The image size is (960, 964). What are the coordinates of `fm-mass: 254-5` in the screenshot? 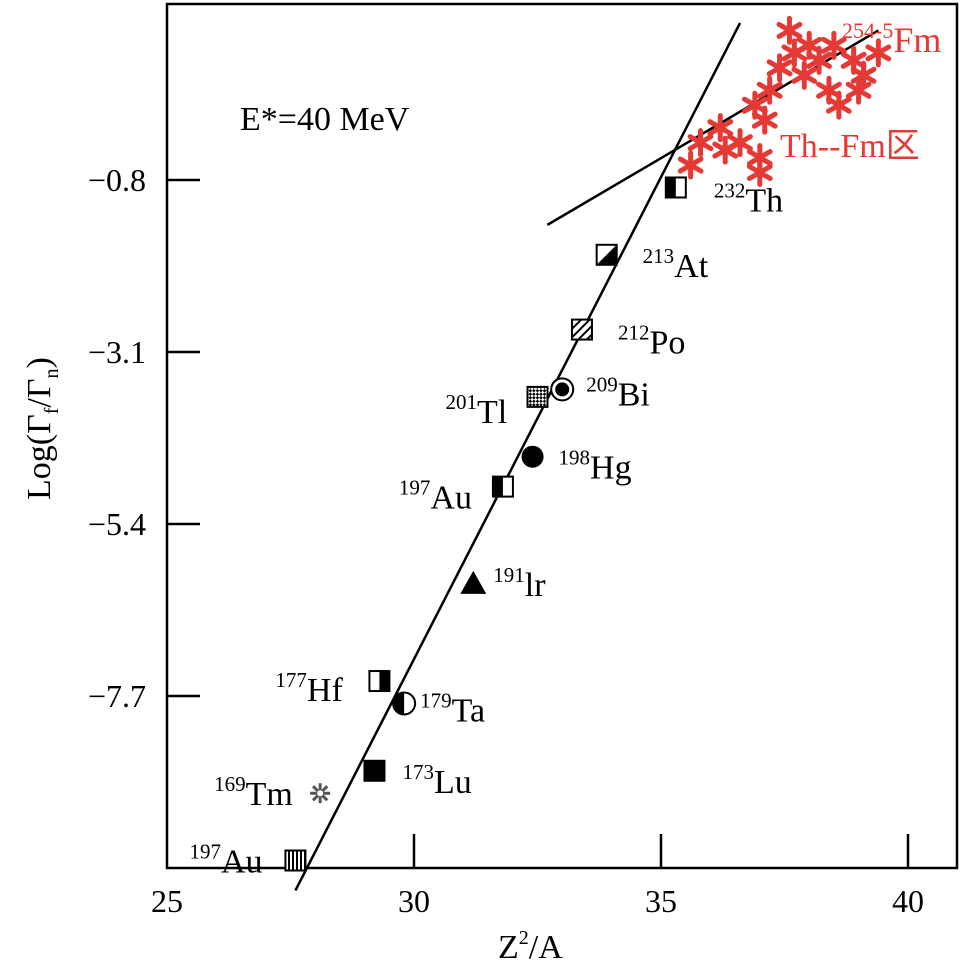 It's located at (867, 30).